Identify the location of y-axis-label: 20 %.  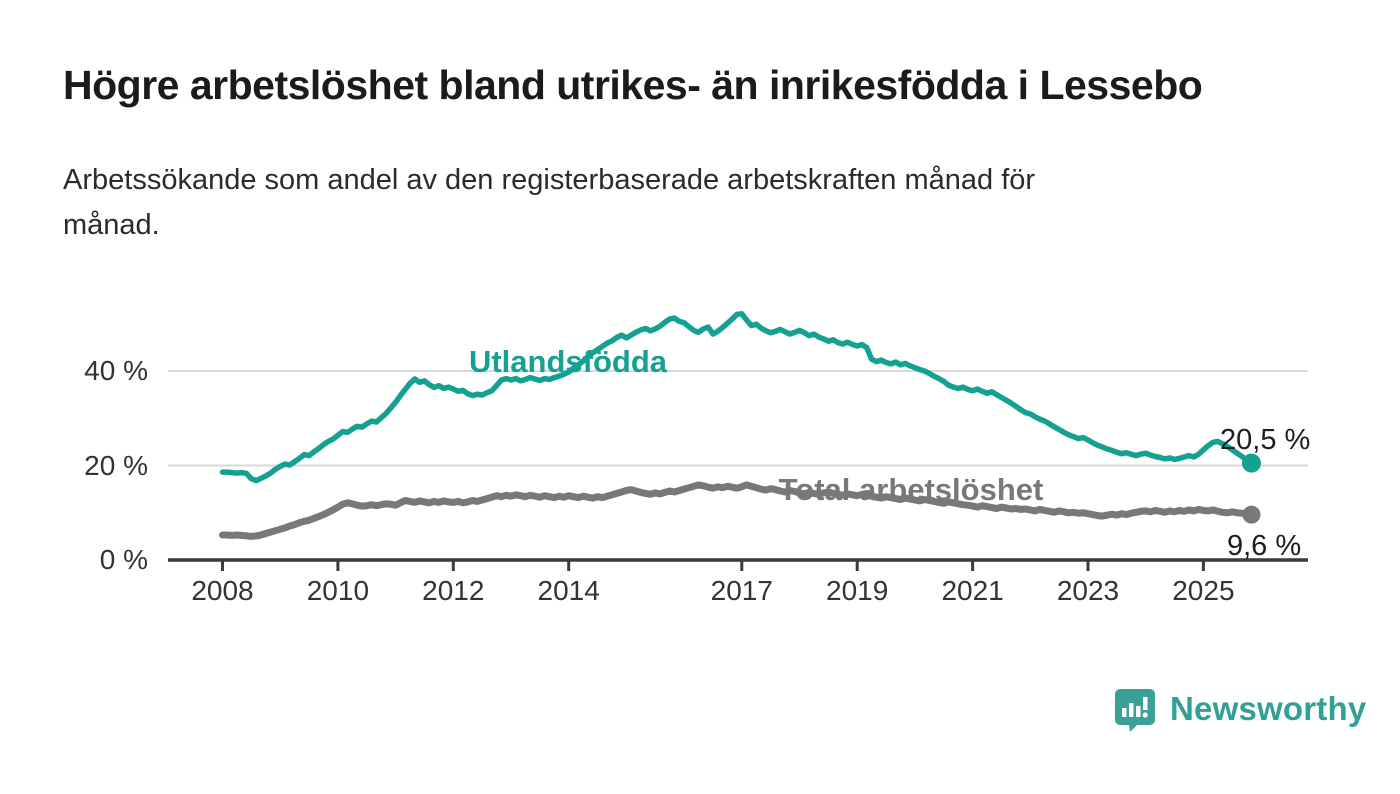
(116, 465).